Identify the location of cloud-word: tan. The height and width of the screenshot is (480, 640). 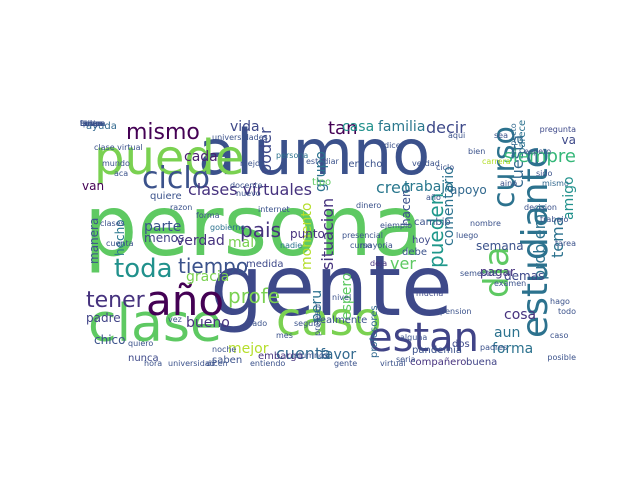
(343, 129).